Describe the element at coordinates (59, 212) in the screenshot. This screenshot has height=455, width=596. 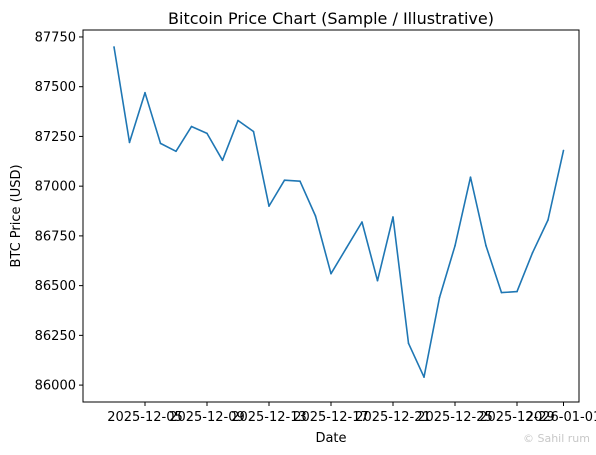
I see `y-axis: 86000 86250 86500 86750 87000 87250 87500 87750` at that location.